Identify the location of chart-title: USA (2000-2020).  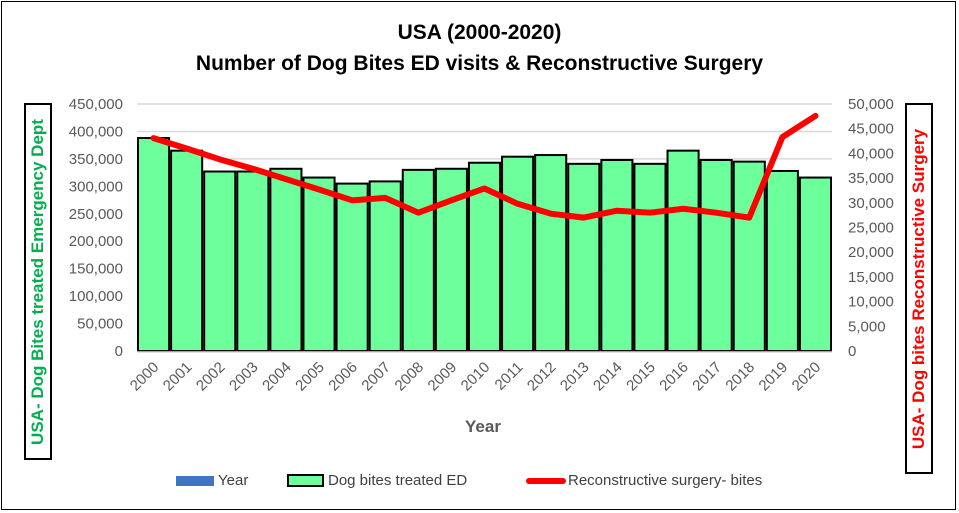
(479, 32).